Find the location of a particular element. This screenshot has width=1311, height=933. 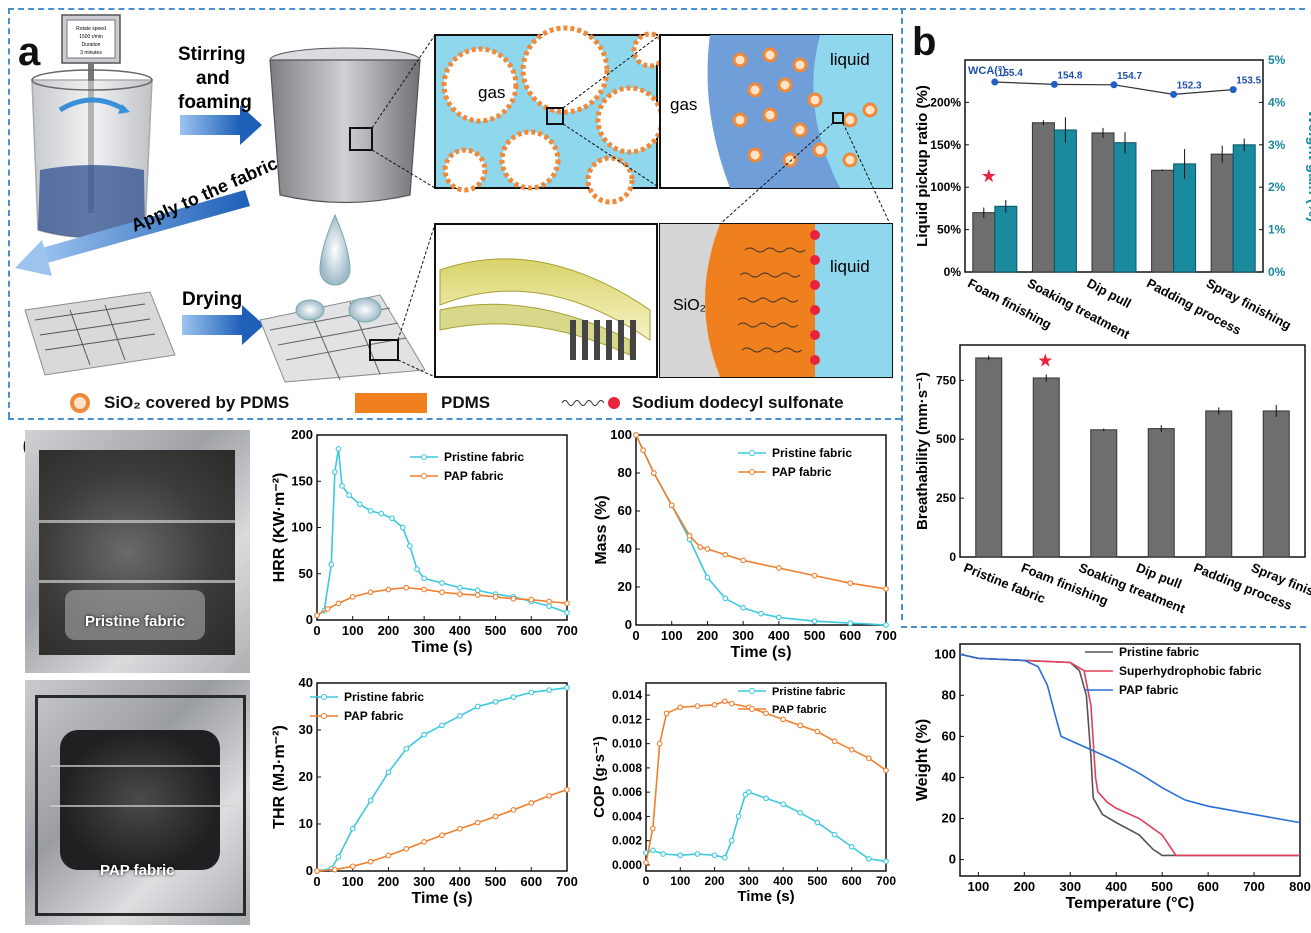

legend-sds: Sodium dodecyl sulfonate is located at coordinates (702, 403).